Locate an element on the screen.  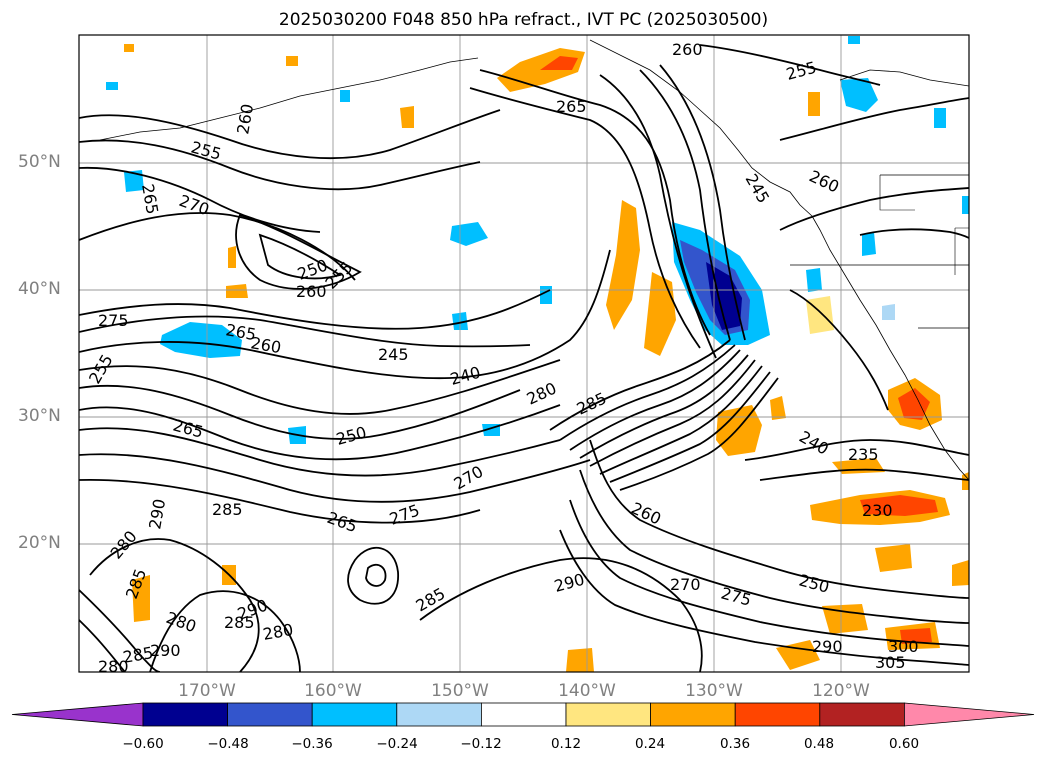
colorbar-extend-left is located at coordinates (77, 714).